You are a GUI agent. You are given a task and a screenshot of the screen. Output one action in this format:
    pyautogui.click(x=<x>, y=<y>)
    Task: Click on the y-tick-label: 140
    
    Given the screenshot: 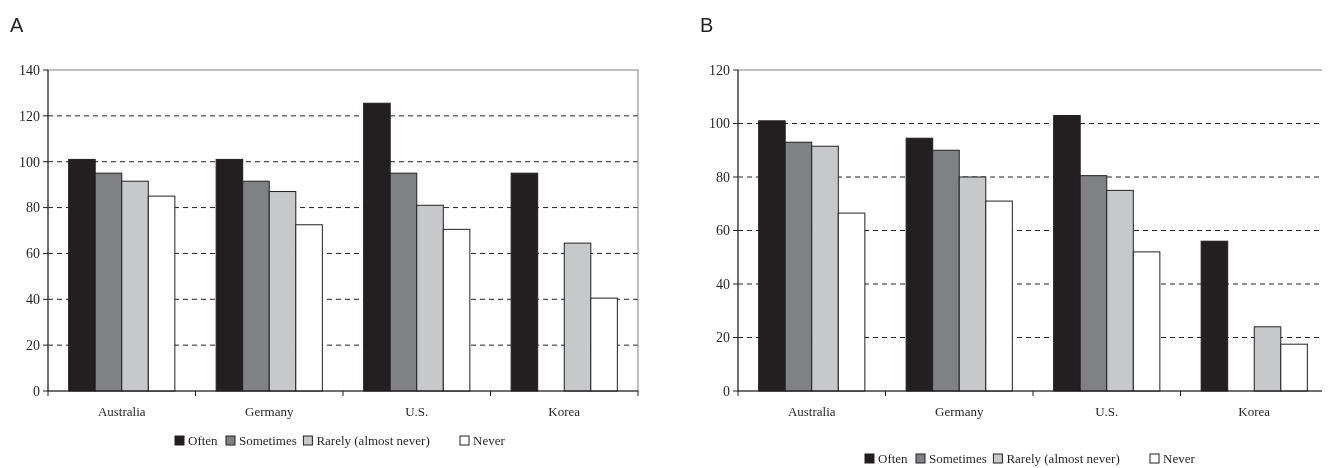 What is the action you would take?
    pyautogui.click(x=29, y=70)
    